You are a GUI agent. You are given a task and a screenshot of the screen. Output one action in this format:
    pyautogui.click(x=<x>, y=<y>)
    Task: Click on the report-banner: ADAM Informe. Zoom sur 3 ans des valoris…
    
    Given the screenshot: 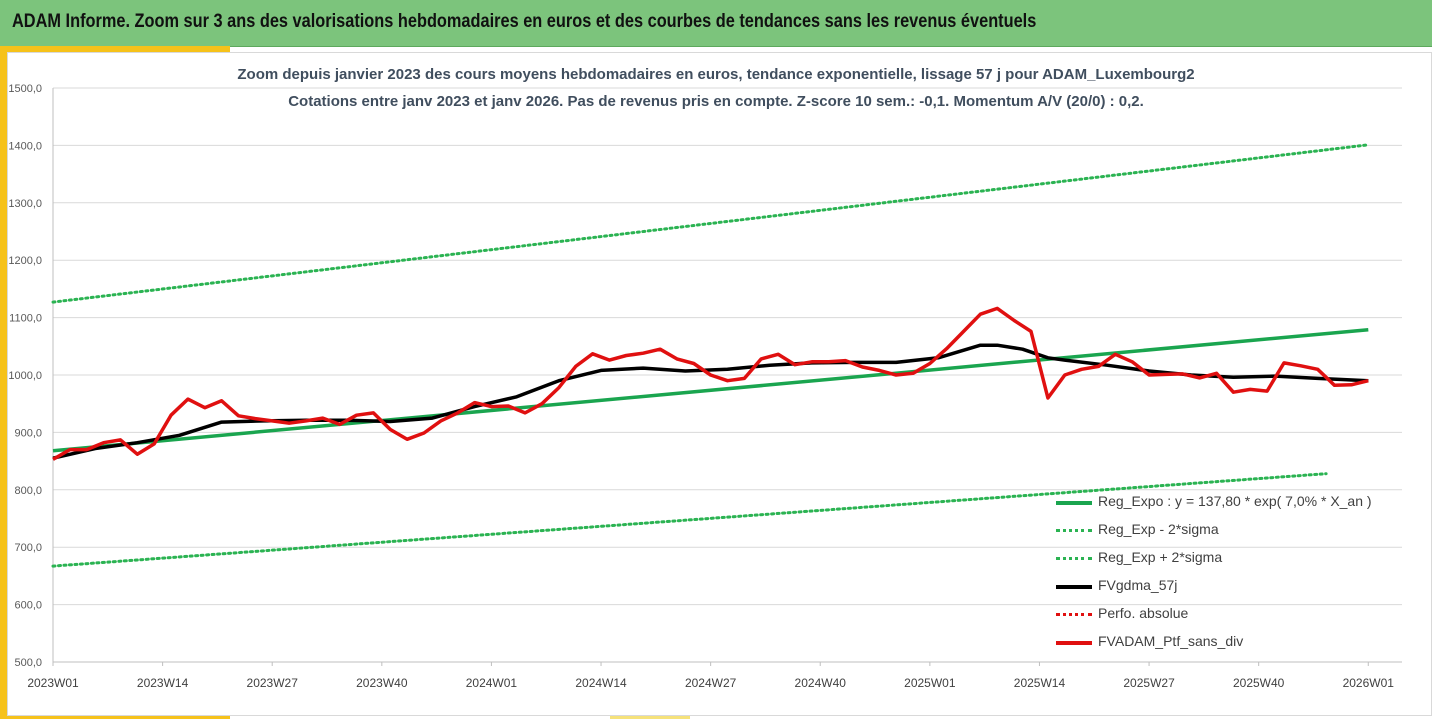 What is the action you would take?
    pyautogui.click(x=716, y=23)
    